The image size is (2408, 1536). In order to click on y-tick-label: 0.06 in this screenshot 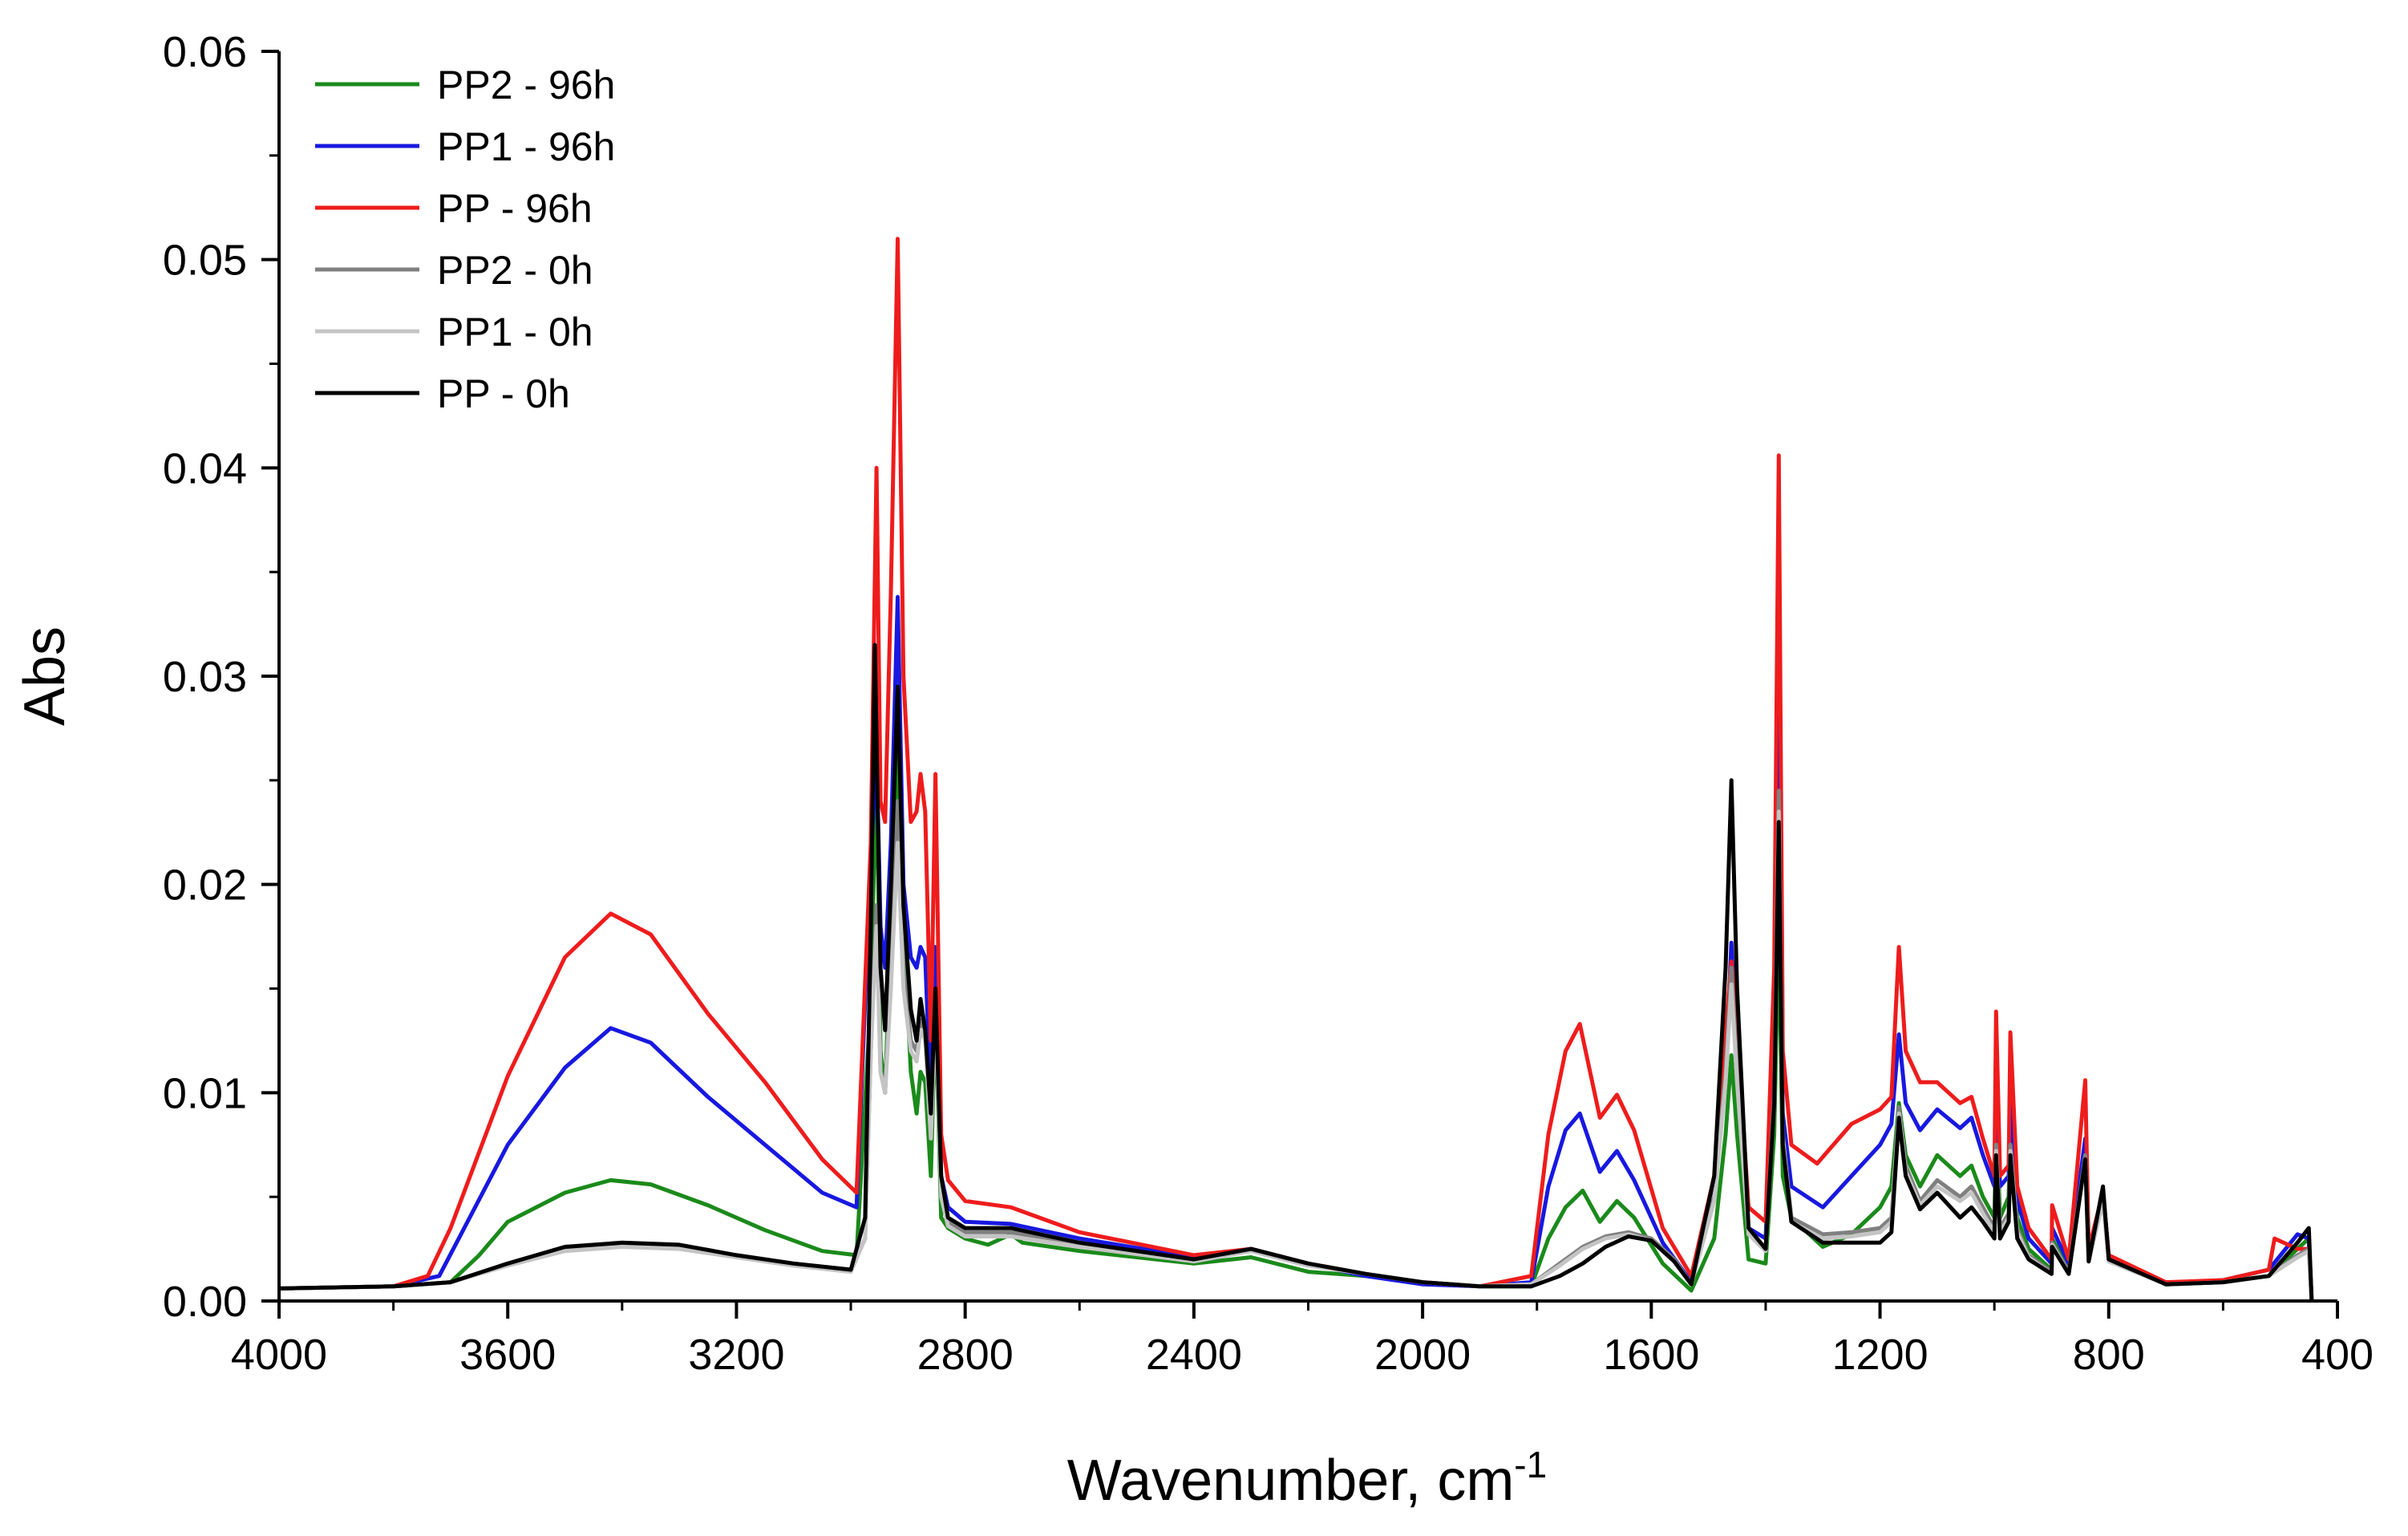, I will do `click(205, 52)`.